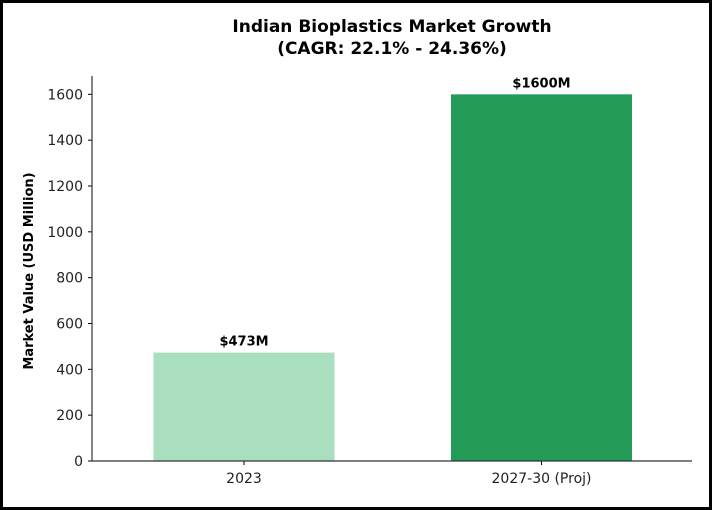  I want to click on data-label: $1600M, so click(541, 83).